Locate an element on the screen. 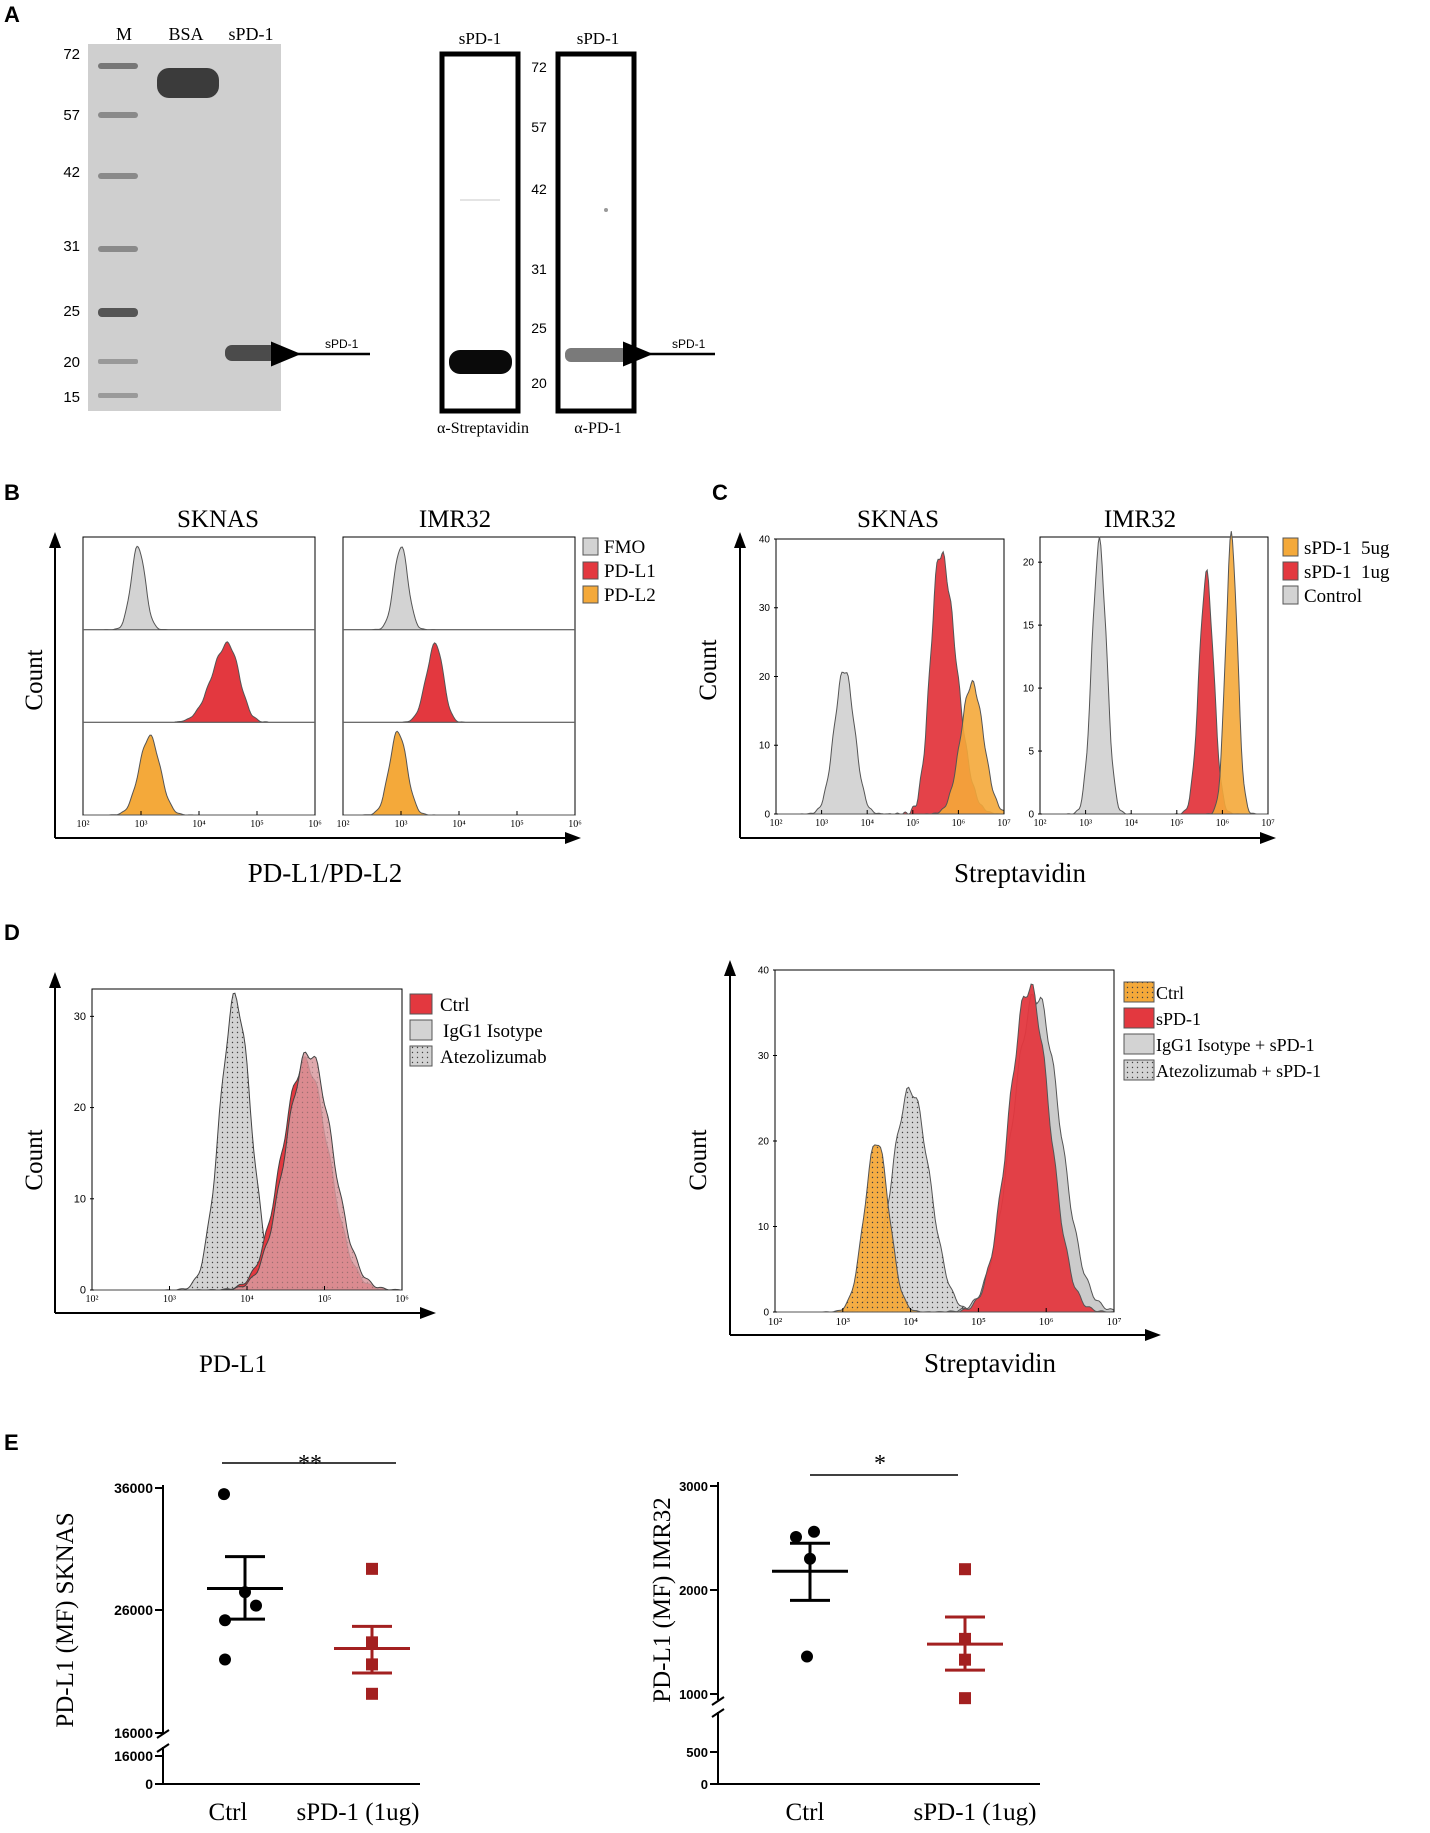 This screenshot has height=1833, width=1430. b-y-label: Count is located at coordinates (34, 679).